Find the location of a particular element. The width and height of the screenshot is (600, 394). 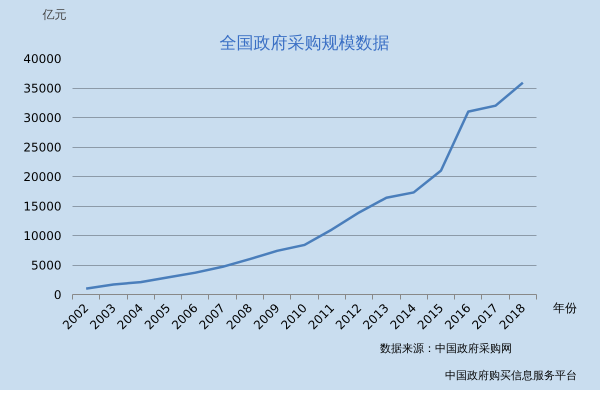

y-tick-label: 40000 is located at coordinates (42, 59).